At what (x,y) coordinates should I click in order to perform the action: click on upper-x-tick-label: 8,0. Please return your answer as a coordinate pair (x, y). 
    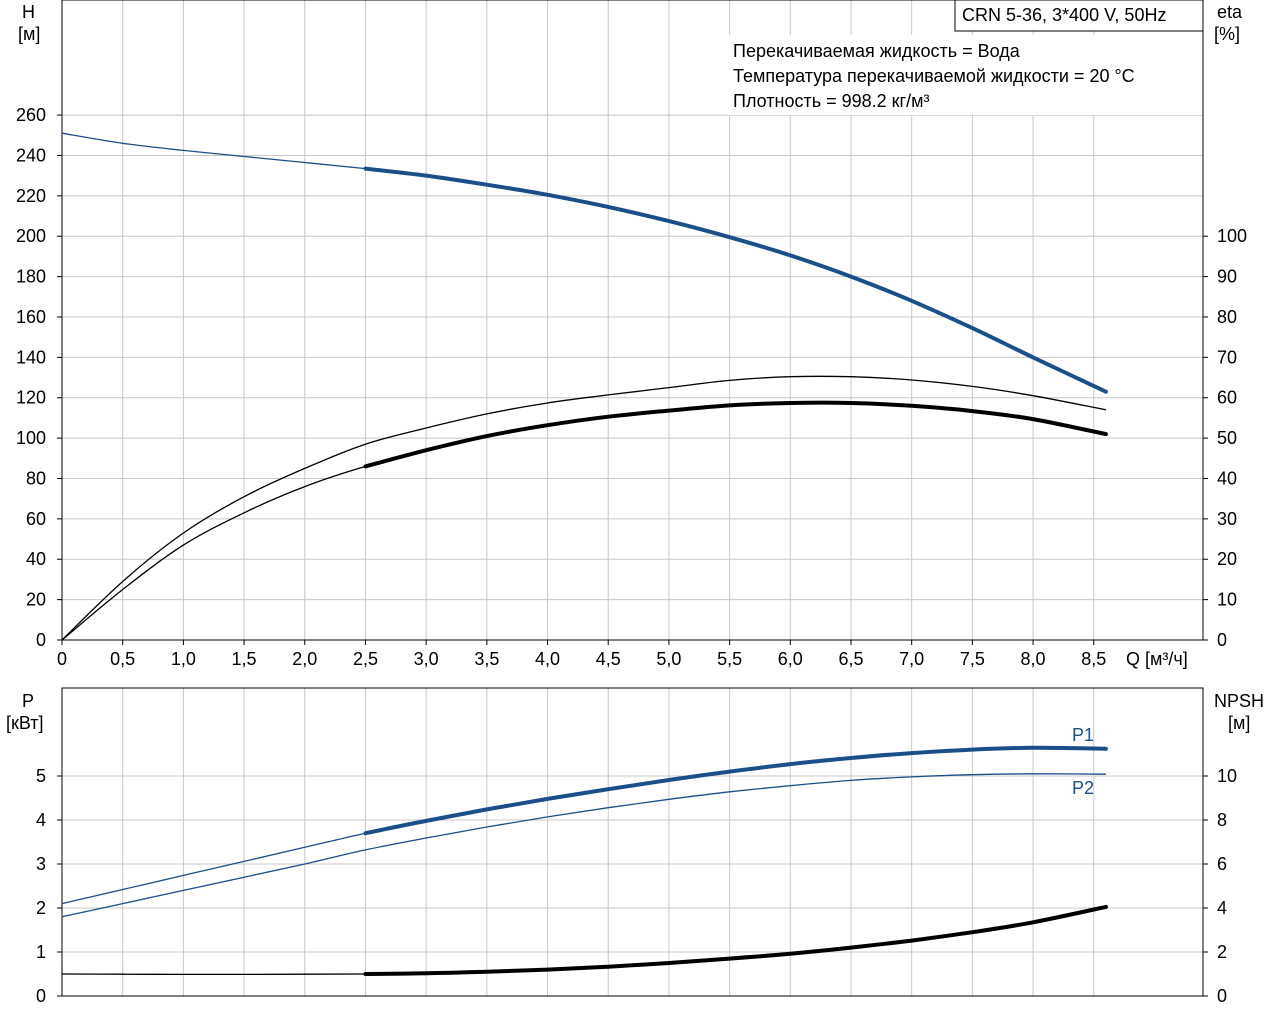
    Looking at the image, I should click on (1033, 659).